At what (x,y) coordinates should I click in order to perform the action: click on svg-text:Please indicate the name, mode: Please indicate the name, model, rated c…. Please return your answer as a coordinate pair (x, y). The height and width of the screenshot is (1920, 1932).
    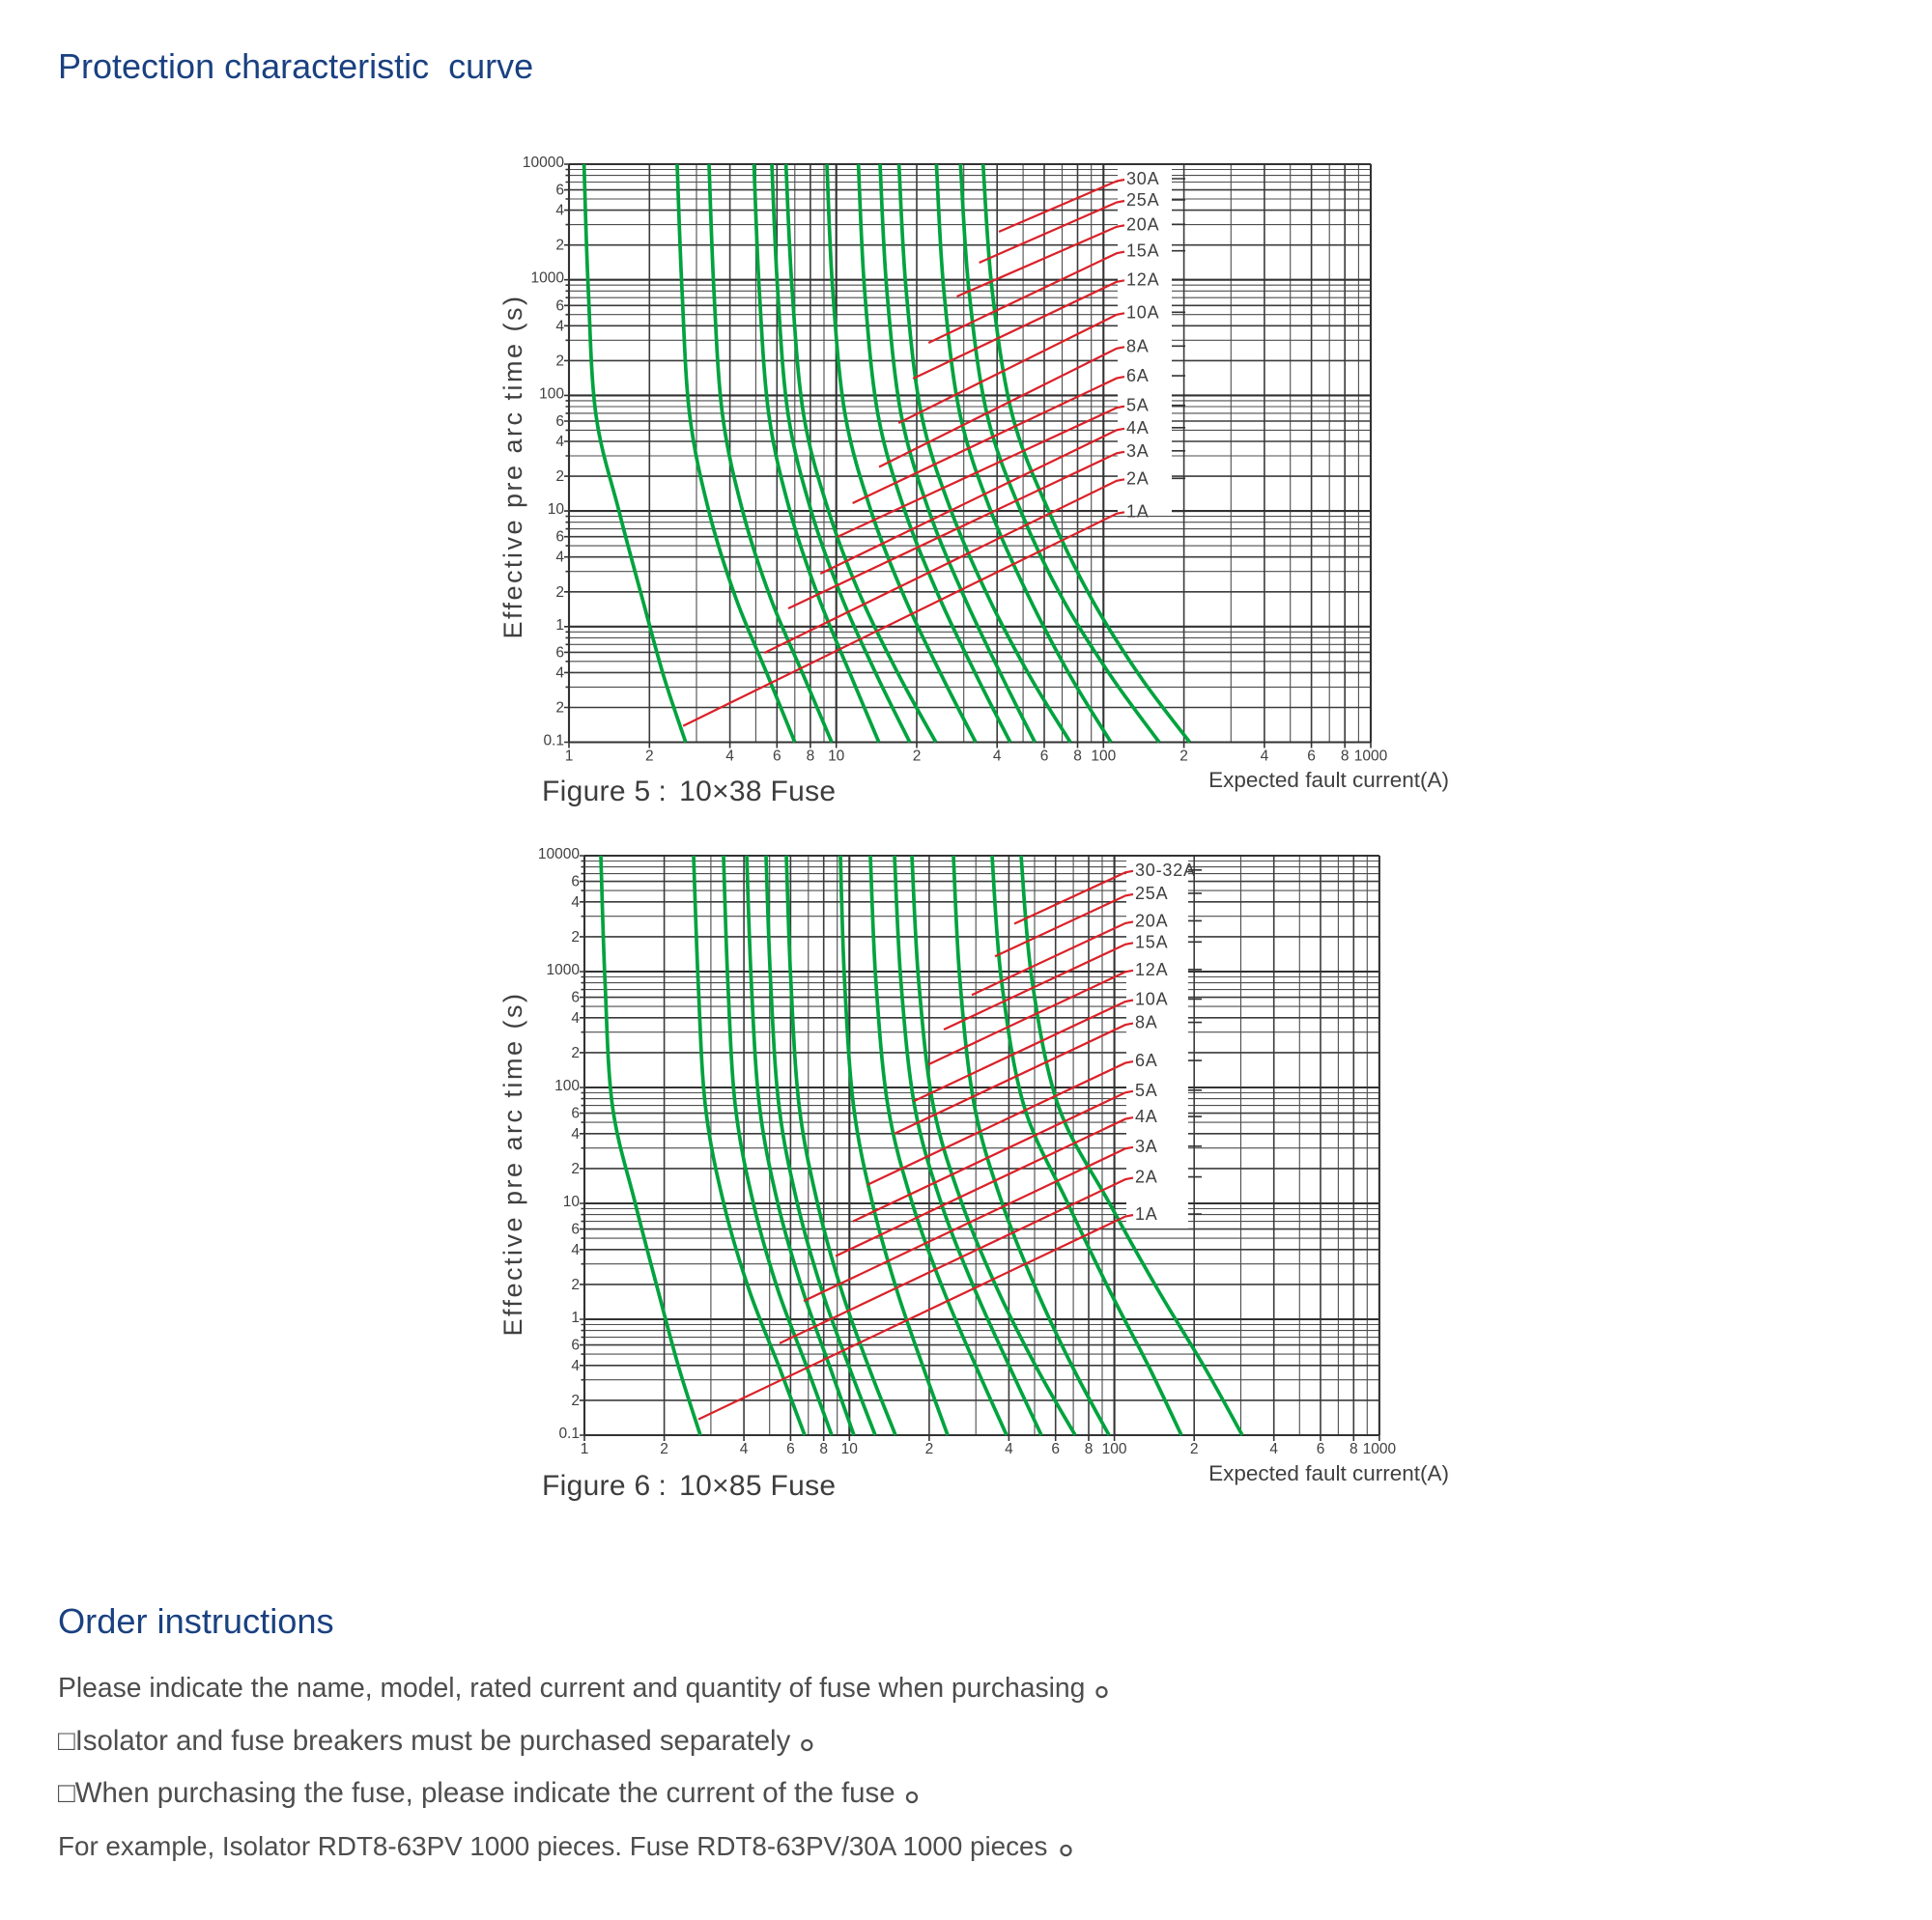
    Looking at the image, I should click on (571, 1687).